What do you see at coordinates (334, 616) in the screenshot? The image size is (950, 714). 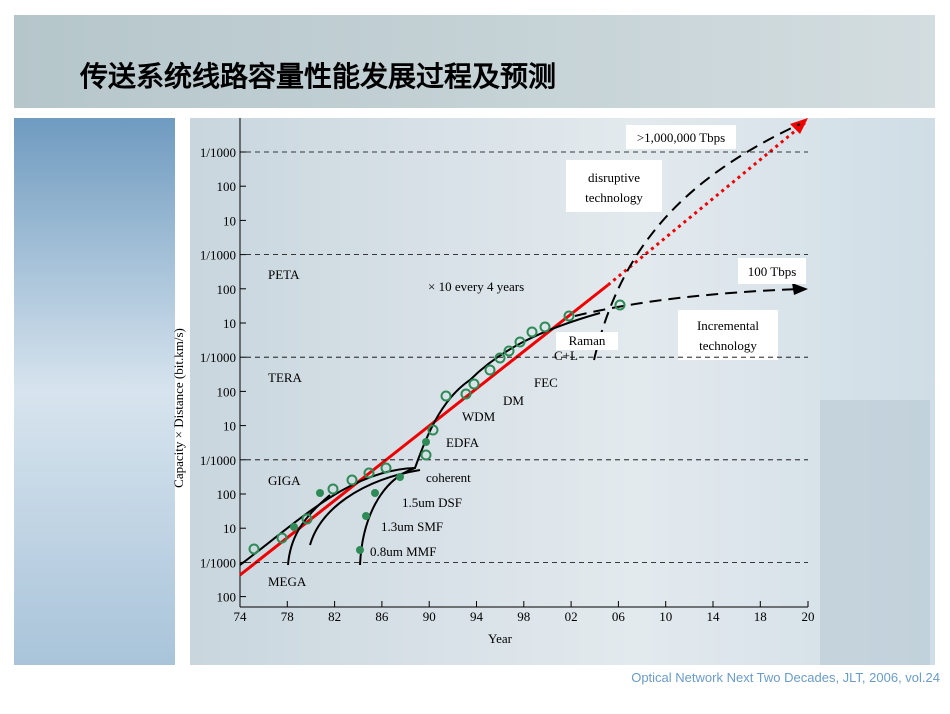 I see `x-tick-label: 82` at bounding box center [334, 616].